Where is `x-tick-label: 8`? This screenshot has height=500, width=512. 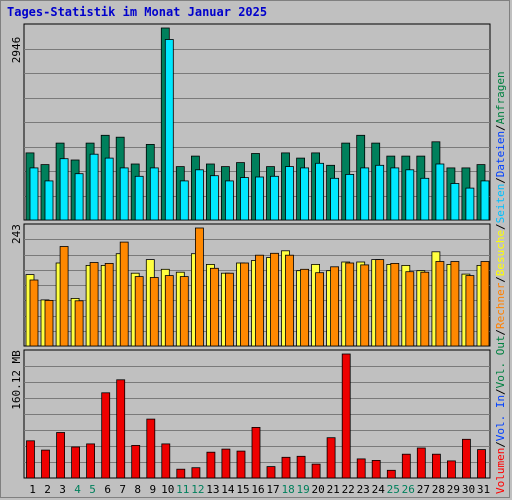
x-tick-label: 8 is located at coordinates (137, 489).